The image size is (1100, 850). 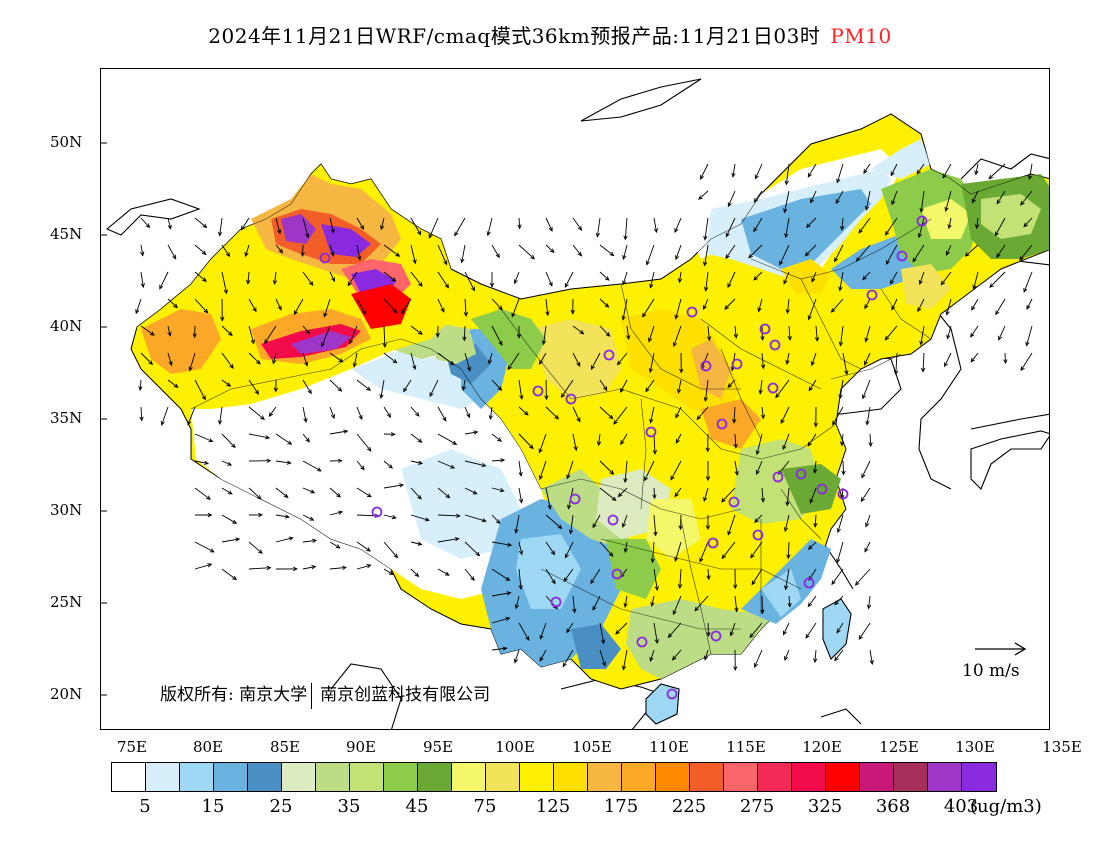 I want to click on wind-scale-label: 10 m/s, so click(x=991, y=671).